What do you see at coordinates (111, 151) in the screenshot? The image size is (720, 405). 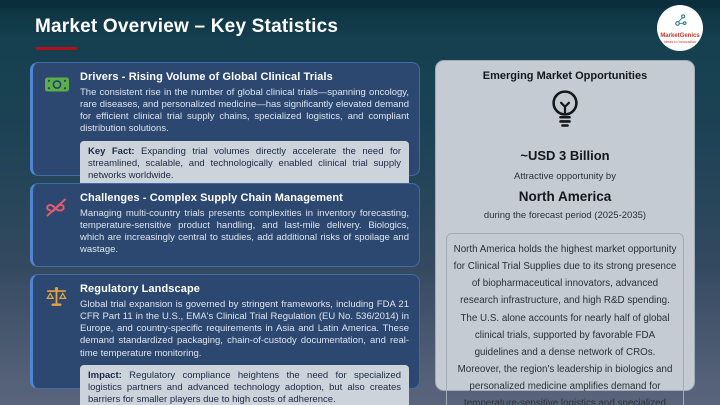 I see `key-fact-label: Key Fact:` at bounding box center [111, 151].